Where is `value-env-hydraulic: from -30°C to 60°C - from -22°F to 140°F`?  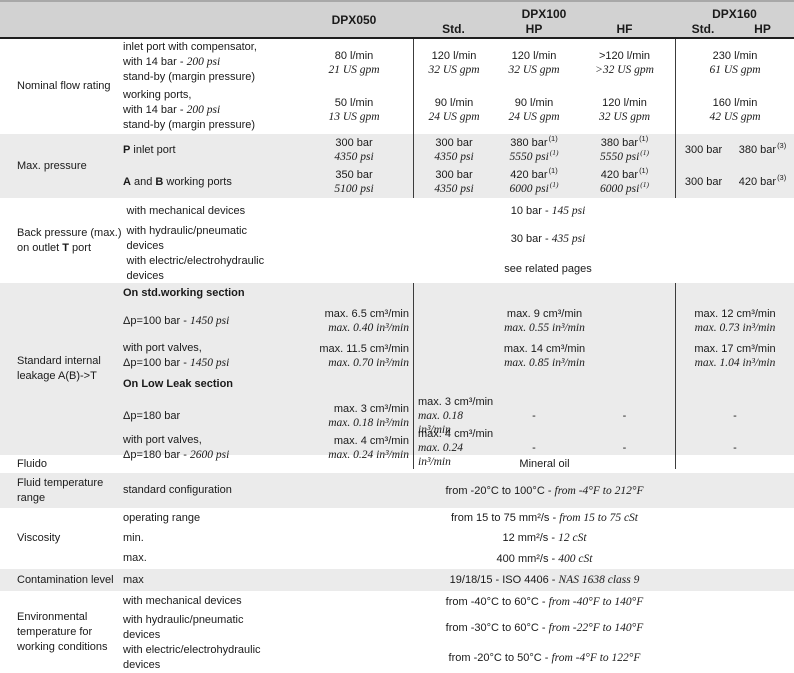 value-env-hydraulic: from -30°C to 60°C - from -22°F to 140°F is located at coordinates (544, 627).